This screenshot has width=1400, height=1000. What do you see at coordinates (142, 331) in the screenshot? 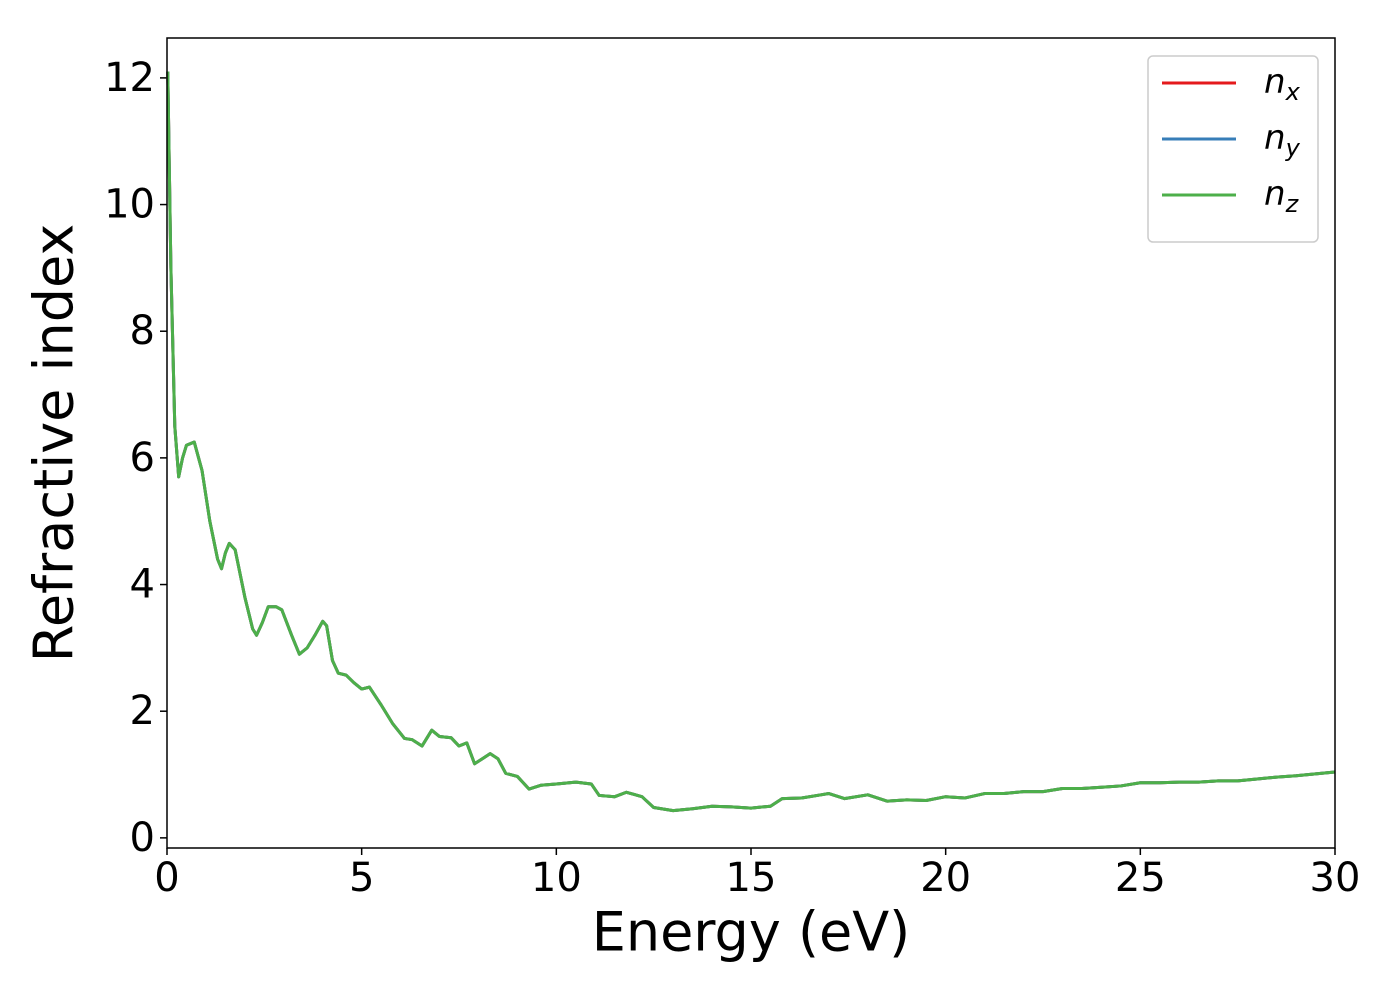
I see `y-tick-label: 8` at bounding box center [142, 331].